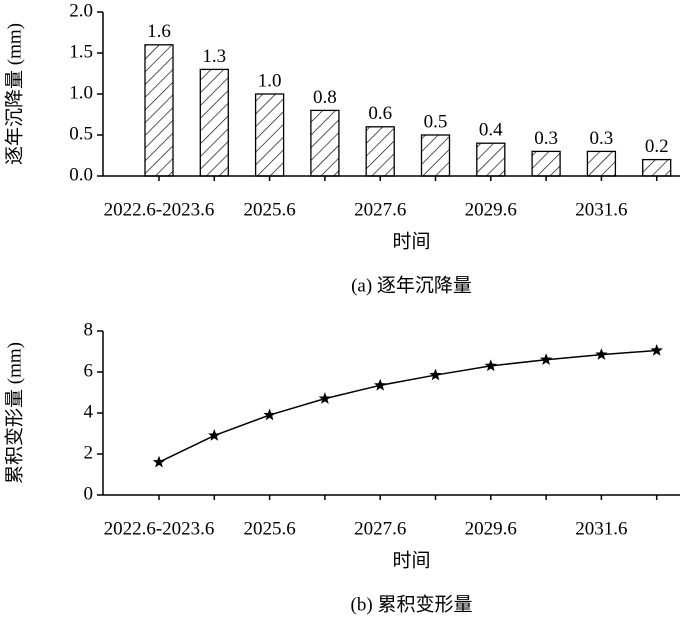 The height and width of the screenshot is (619, 689). What do you see at coordinates (407, 406) in the screenshot?
I see `line` at bounding box center [407, 406].